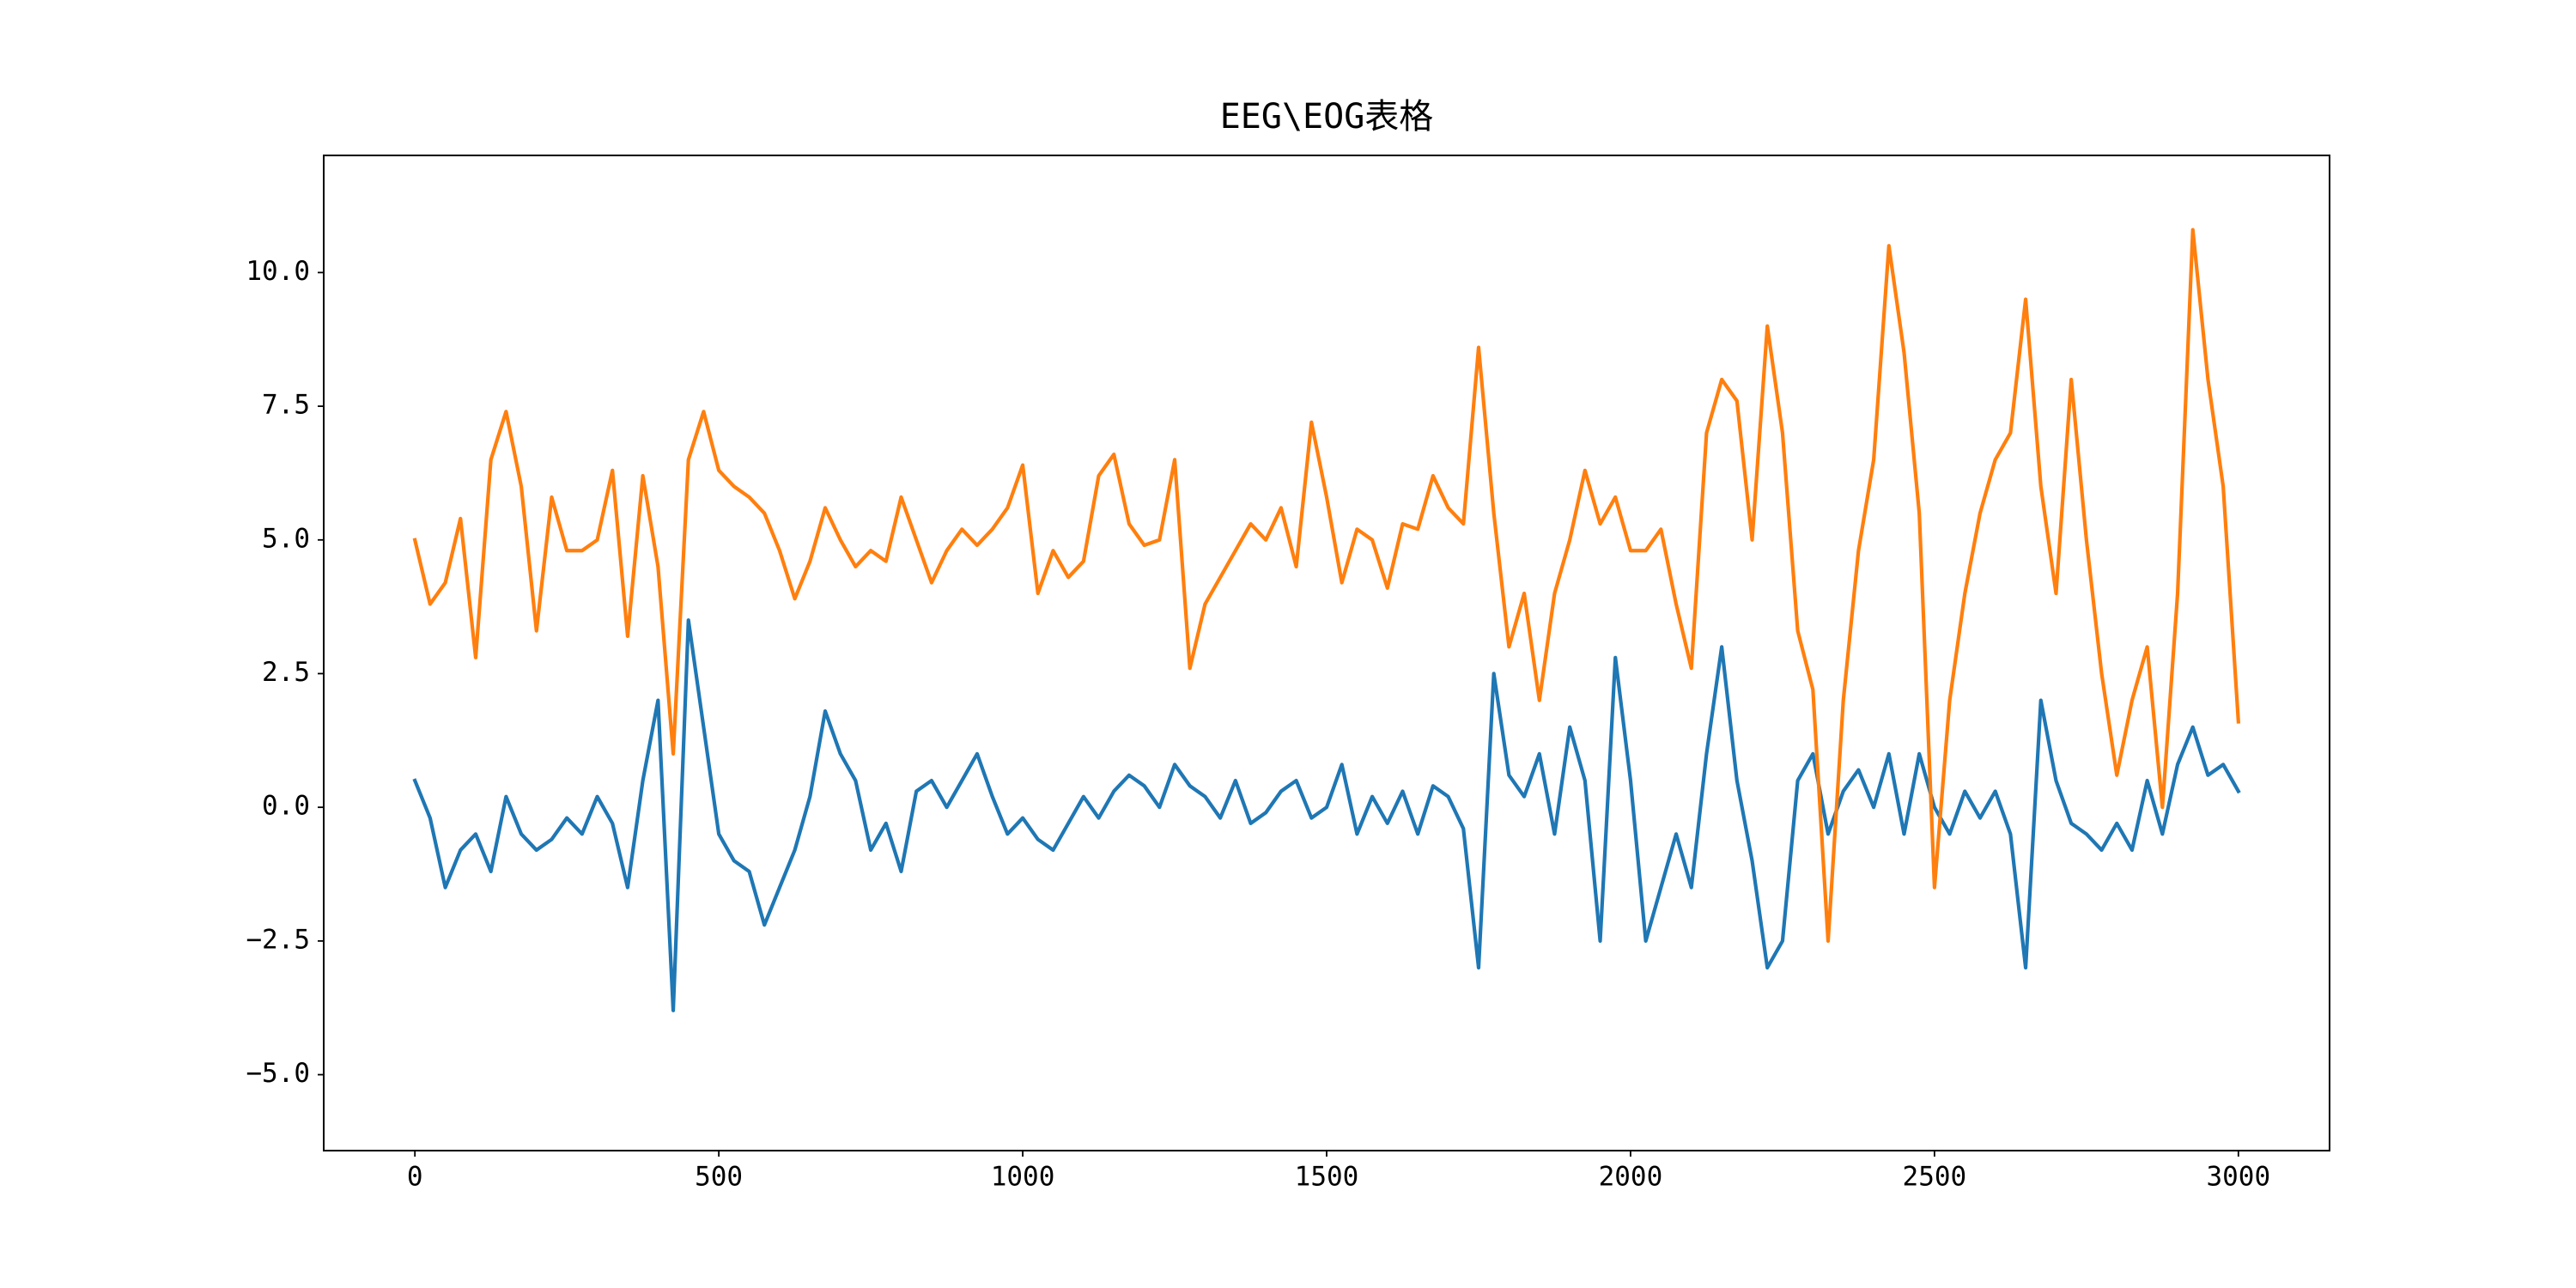  I want to click on y-tick-label: 10.0, so click(278, 271).